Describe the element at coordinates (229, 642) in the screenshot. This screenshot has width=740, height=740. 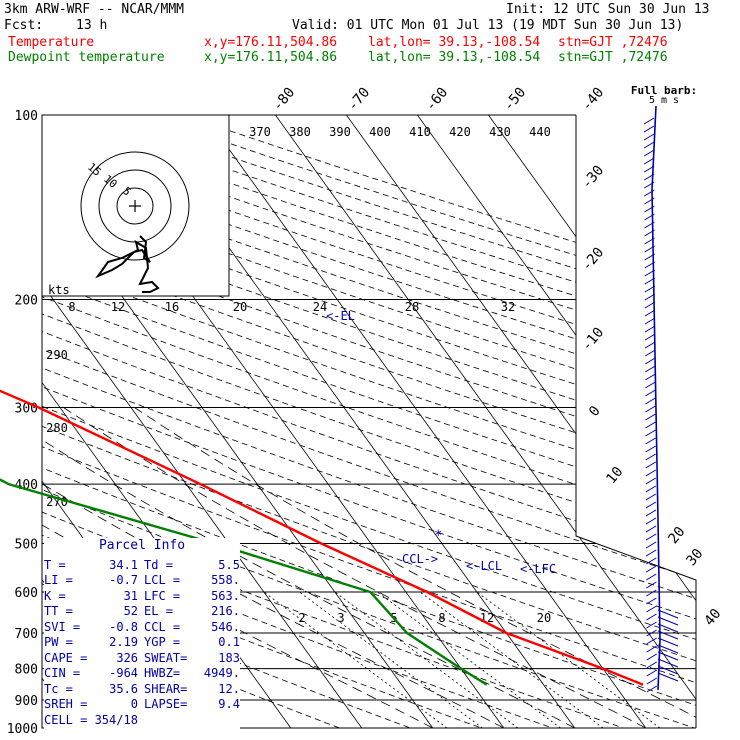
I see `parcel-value: 0.1` at that location.